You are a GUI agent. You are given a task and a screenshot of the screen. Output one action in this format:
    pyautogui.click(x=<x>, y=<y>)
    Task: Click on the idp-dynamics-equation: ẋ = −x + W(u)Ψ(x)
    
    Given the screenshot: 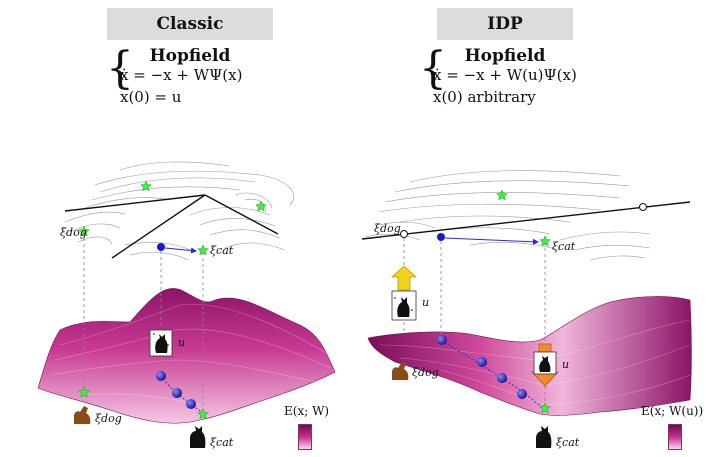 What is the action you would take?
    pyautogui.click(x=505, y=75)
    